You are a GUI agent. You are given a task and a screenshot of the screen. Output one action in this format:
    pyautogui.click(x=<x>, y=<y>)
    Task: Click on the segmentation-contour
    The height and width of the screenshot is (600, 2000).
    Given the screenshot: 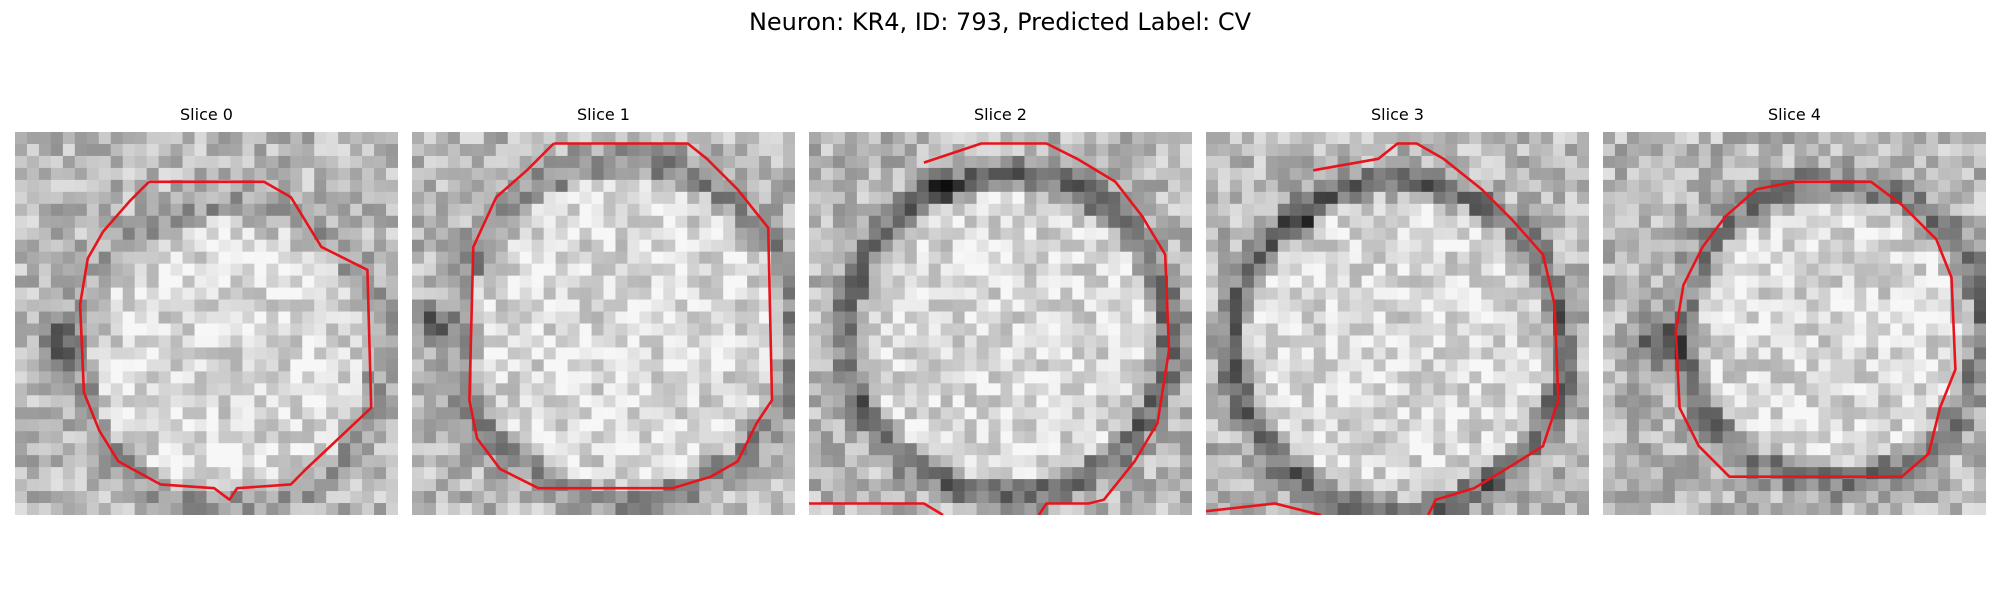 What is the action you would take?
    pyautogui.click(x=876, y=508)
    